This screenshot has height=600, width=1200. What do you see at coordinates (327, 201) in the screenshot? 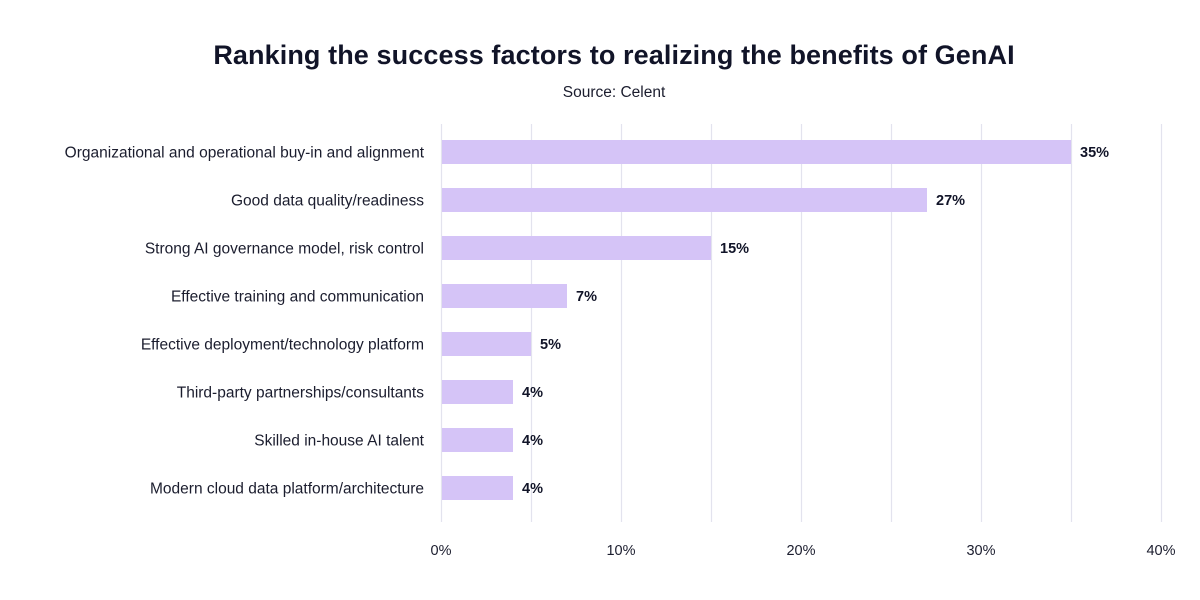
I see `category-label: Good data quality/readiness` at bounding box center [327, 201].